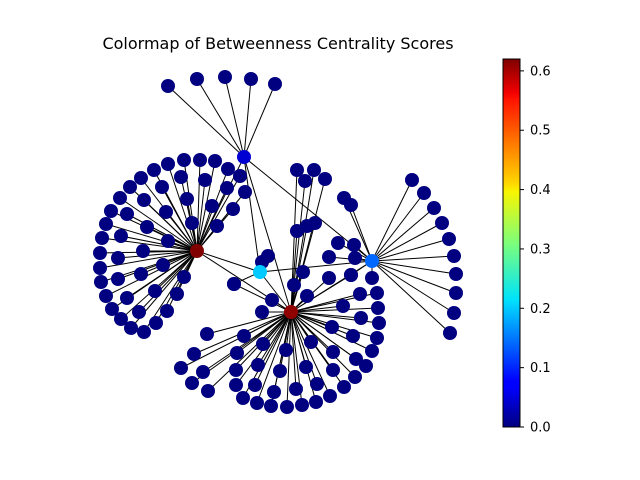 This screenshot has height=480, width=640. What do you see at coordinates (526, 247) in the screenshot?
I see `colorbar: 0.0 0.1 0.2 0.3 0.4 0.5 0.6` at bounding box center [526, 247].